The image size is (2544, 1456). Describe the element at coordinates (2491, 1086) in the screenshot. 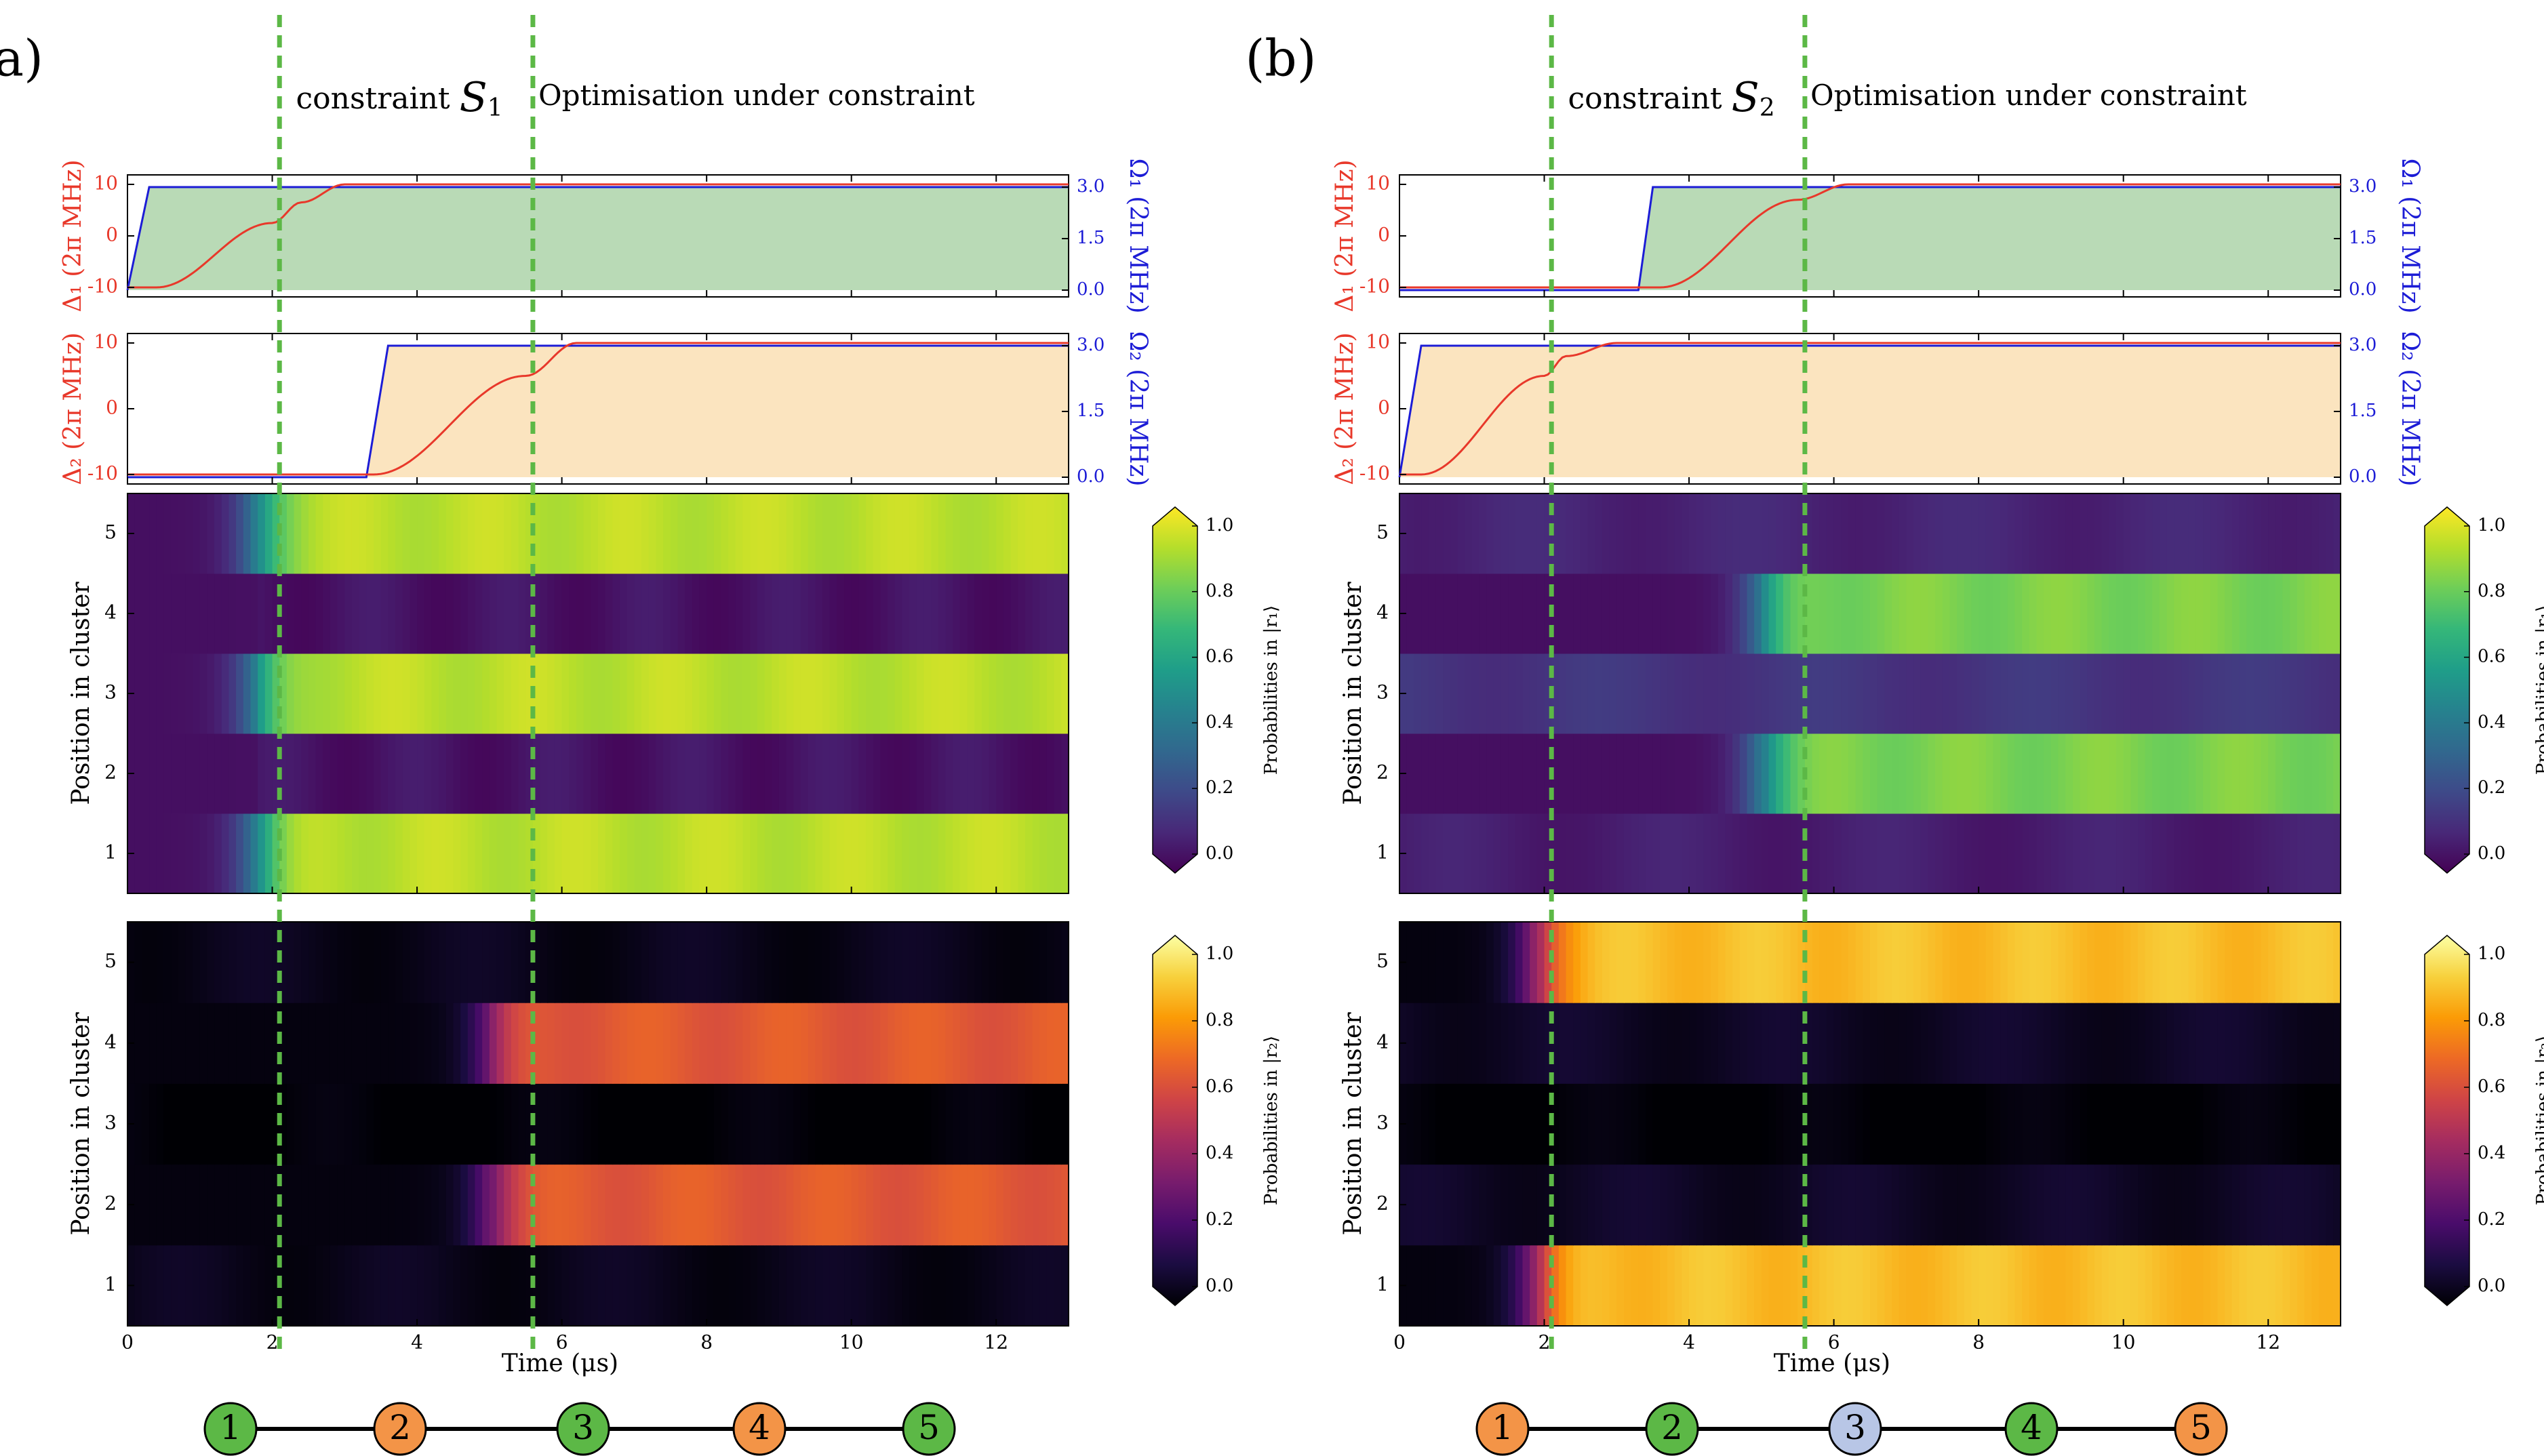

I see `colorbar-tick-label: 0.6` at that location.